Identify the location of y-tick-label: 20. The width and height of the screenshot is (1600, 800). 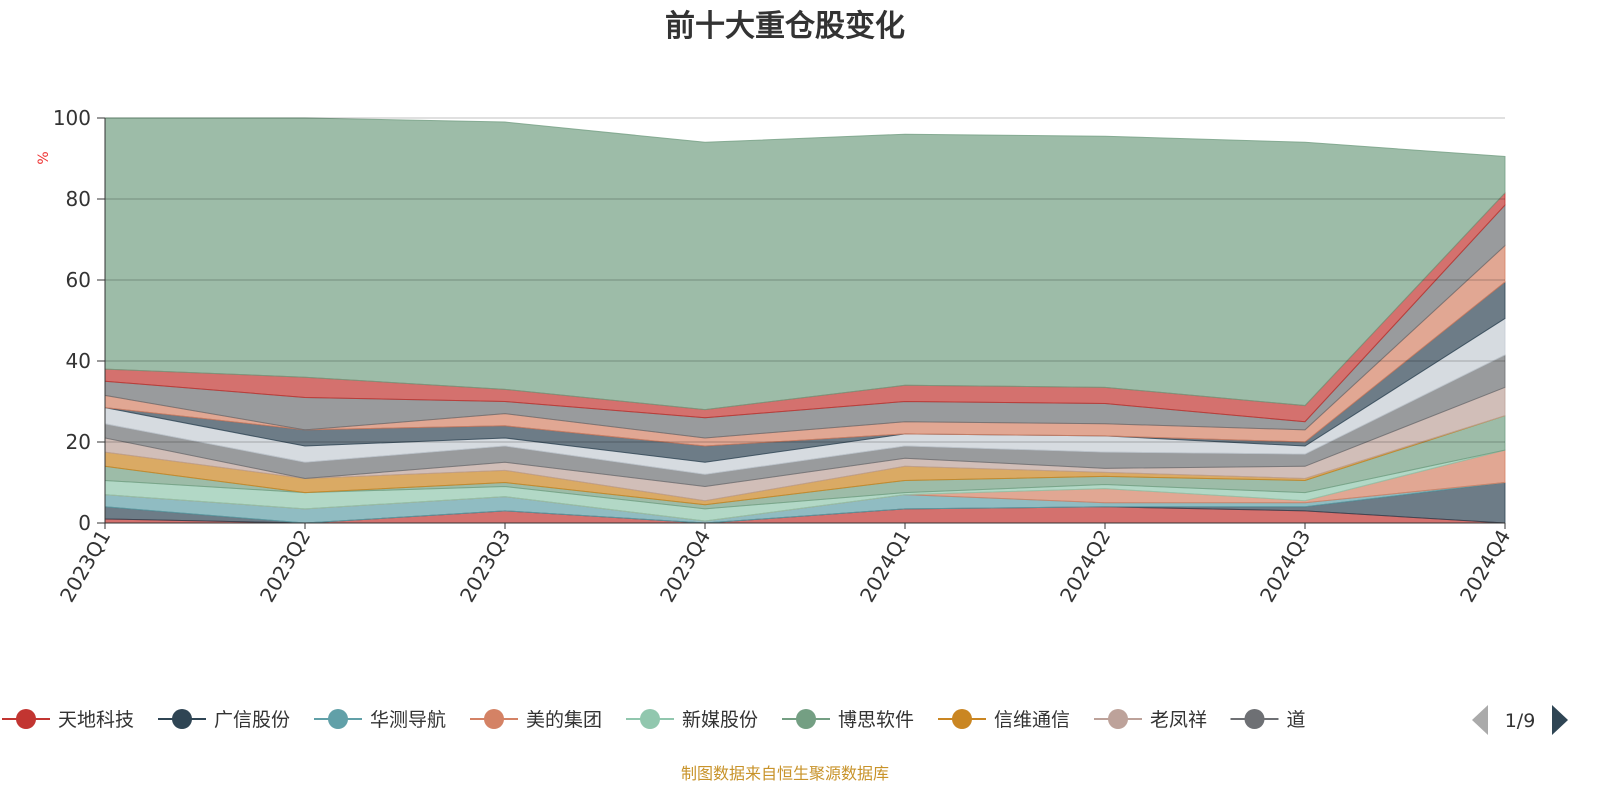
(78, 442).